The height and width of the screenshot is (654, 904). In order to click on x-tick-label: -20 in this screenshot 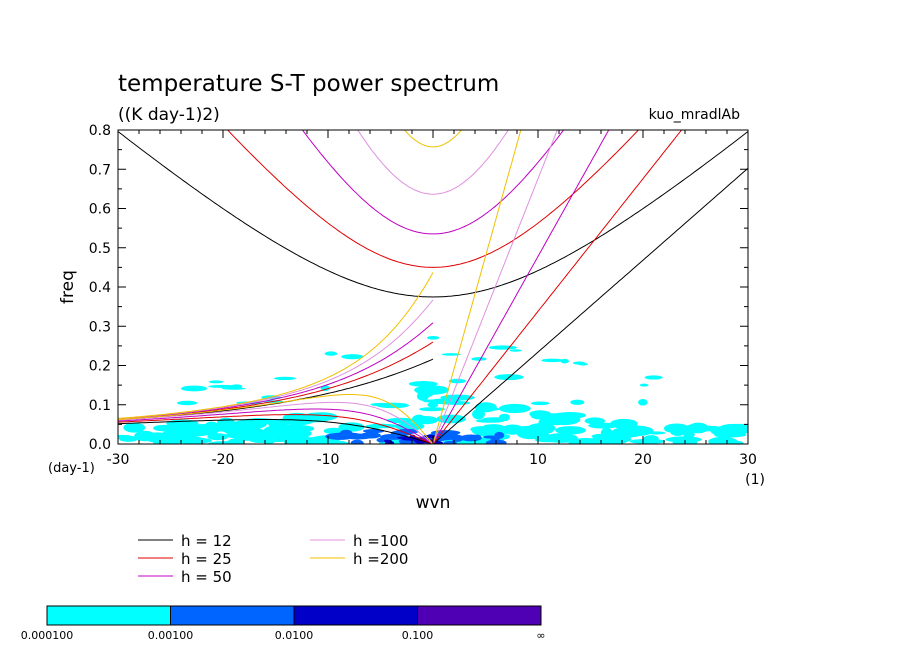, I will do `click(223, 460)`.